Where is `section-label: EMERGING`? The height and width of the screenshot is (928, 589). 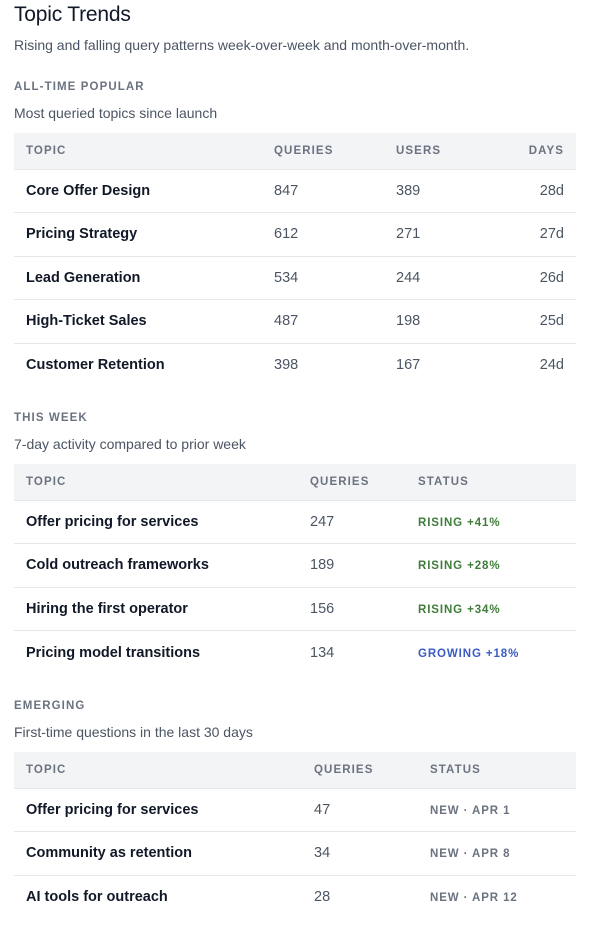 section-label: EMERGING is located at coordinates (50, 706).